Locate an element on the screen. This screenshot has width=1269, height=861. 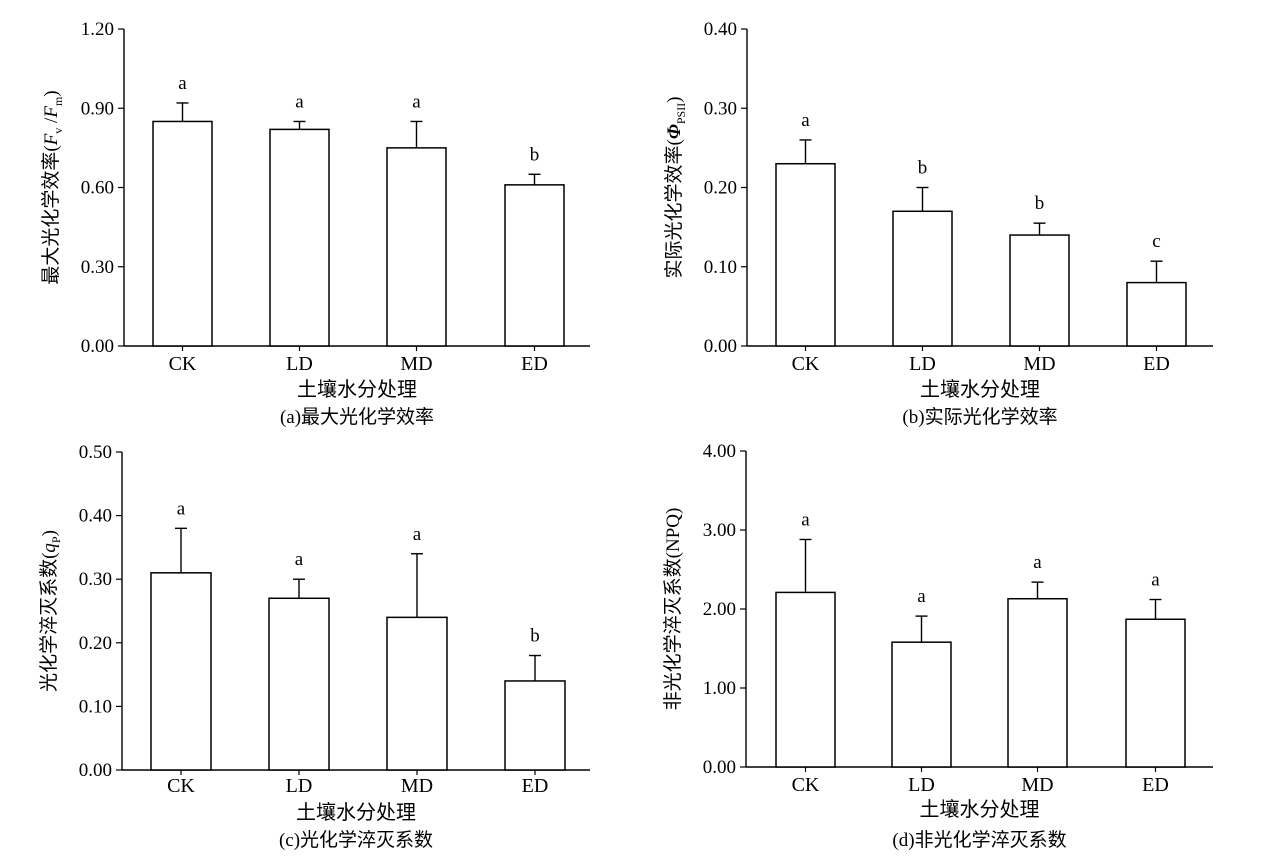
y-axis-title-part: P is located at coordinates (56, 539).